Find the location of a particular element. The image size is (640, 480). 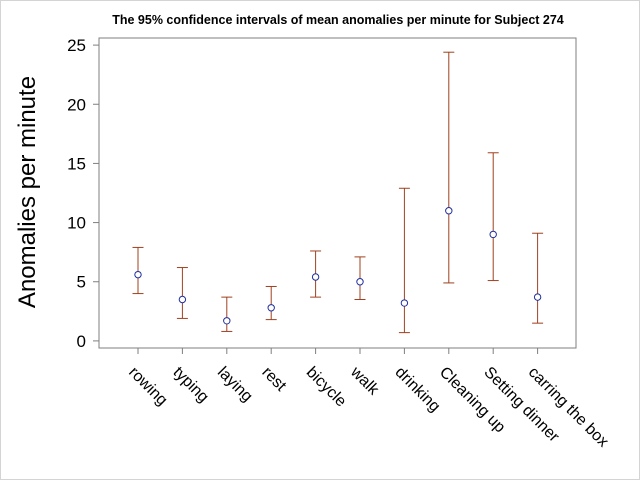

y-tick-label: 0 is located at coordinates (81, 341).